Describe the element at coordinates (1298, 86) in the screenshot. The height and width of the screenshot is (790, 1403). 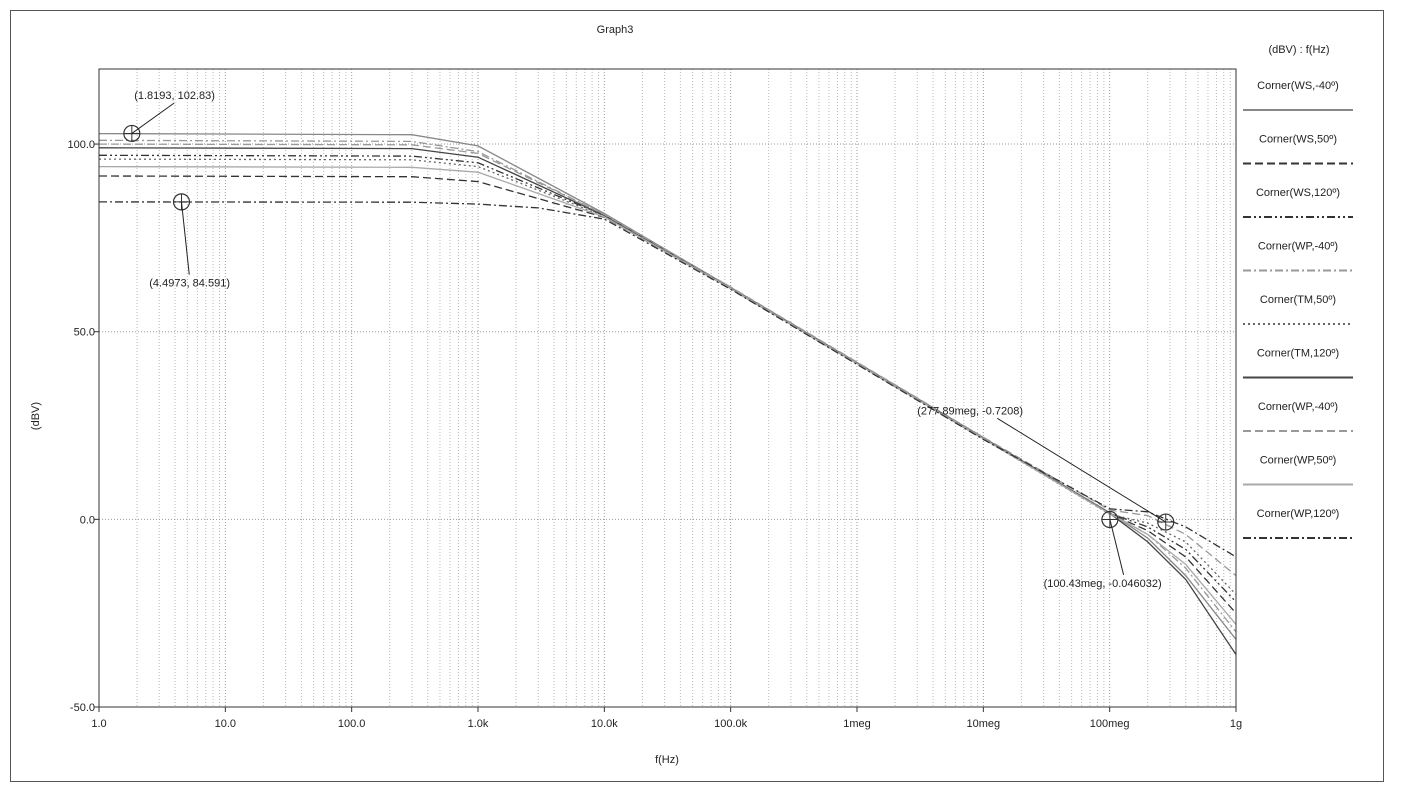
I see `legend-entry-label: Corner(WS,-40º)` at that location.